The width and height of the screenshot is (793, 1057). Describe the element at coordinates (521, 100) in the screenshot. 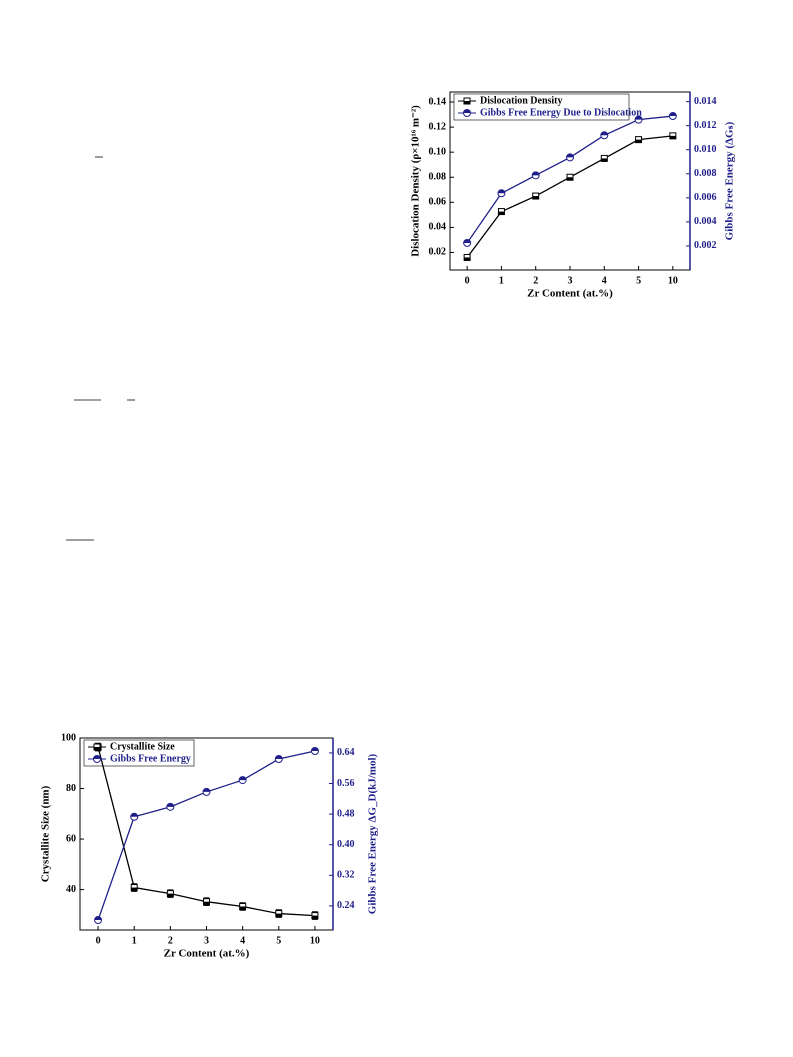

I see `legend-label: Dislocation Density` at that location.